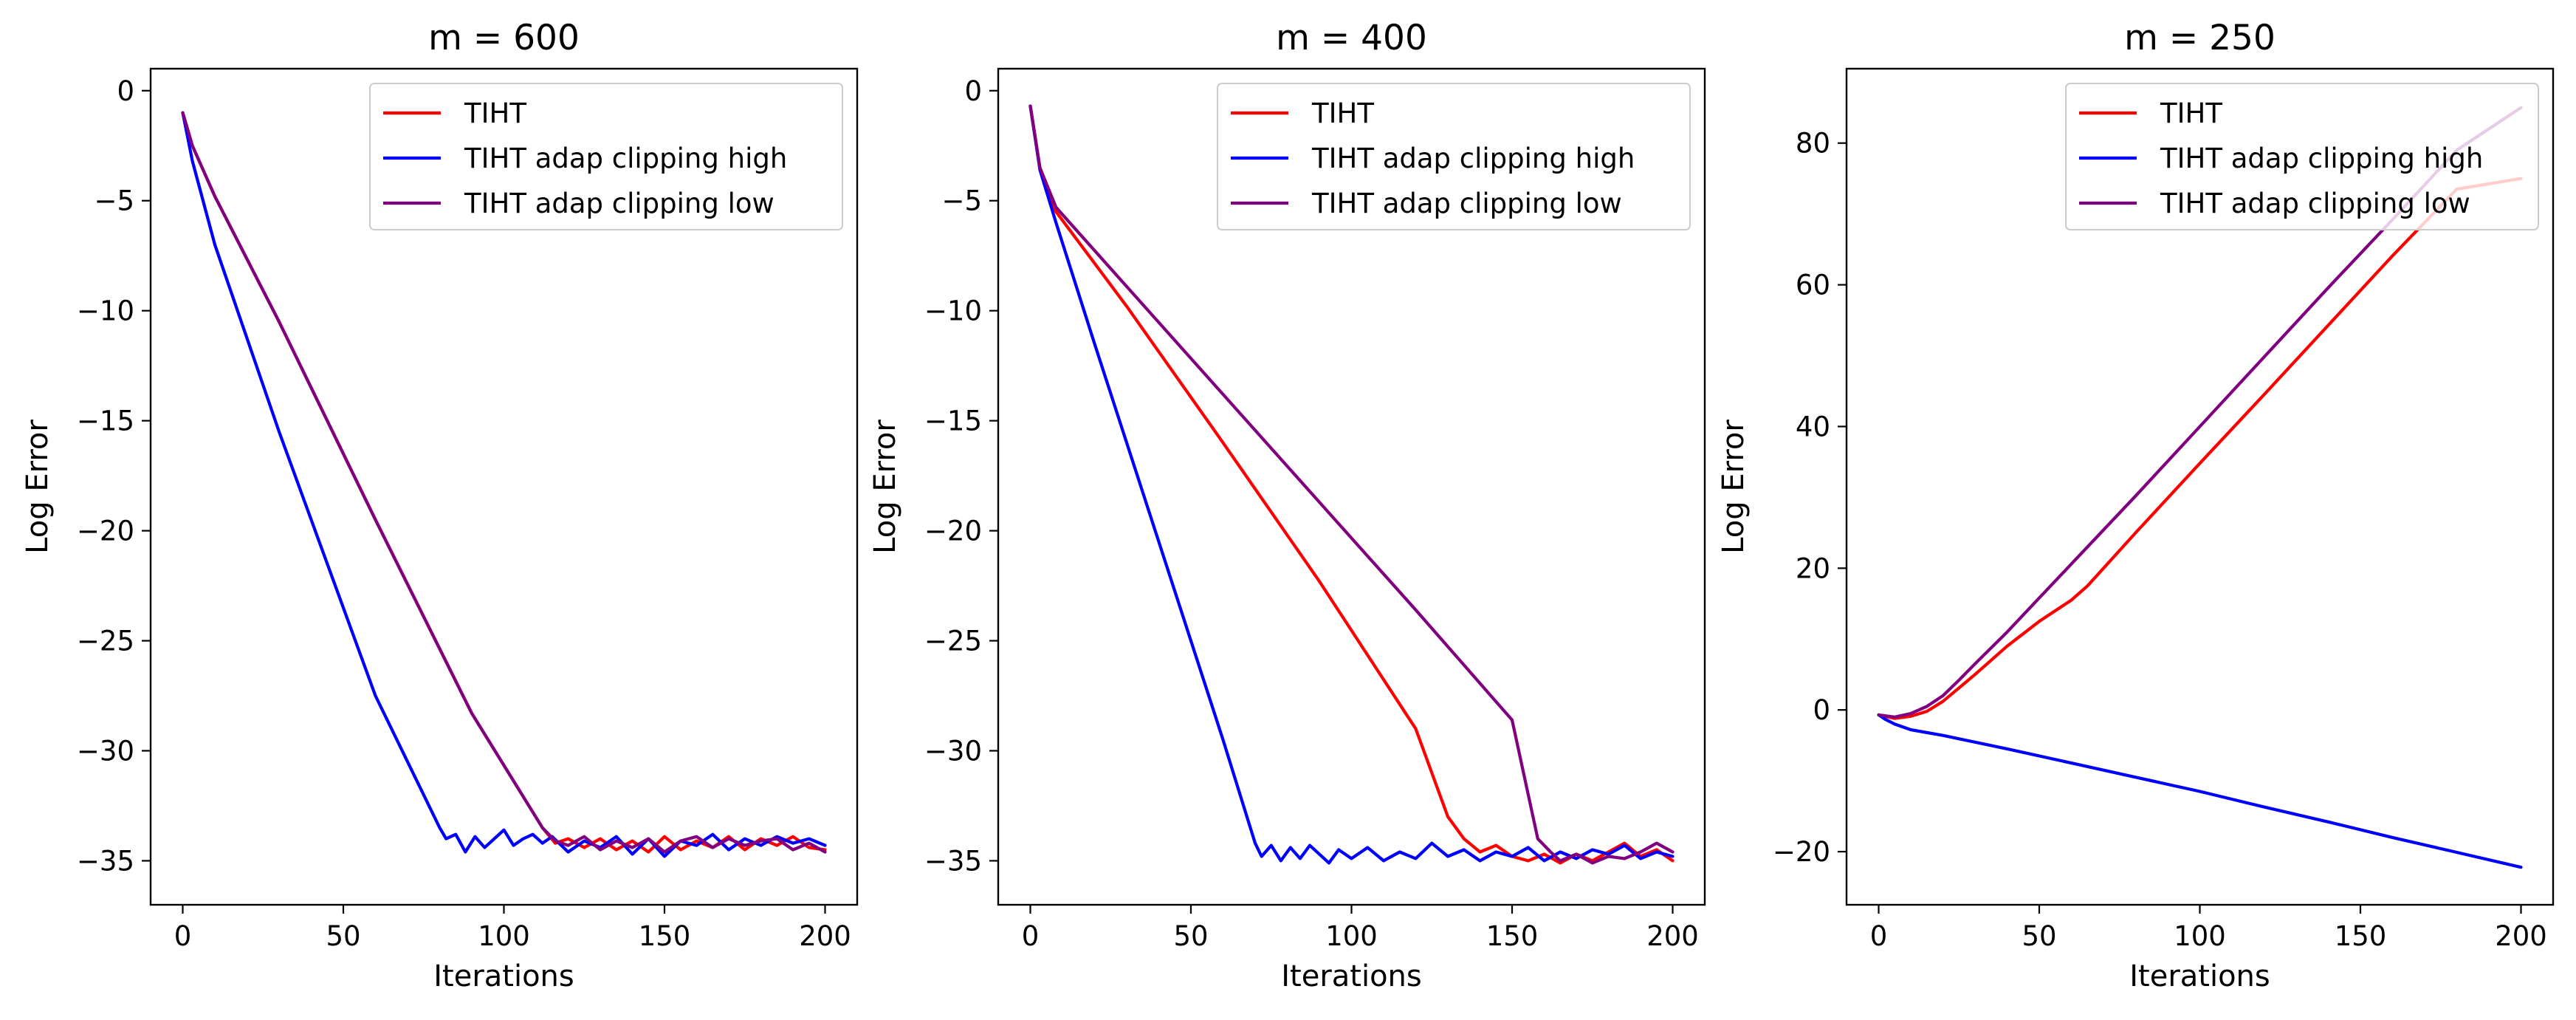  Describe the element at coordinates (2200, 38) in the screenshot. I see `chart-title: m = 250` at that location.